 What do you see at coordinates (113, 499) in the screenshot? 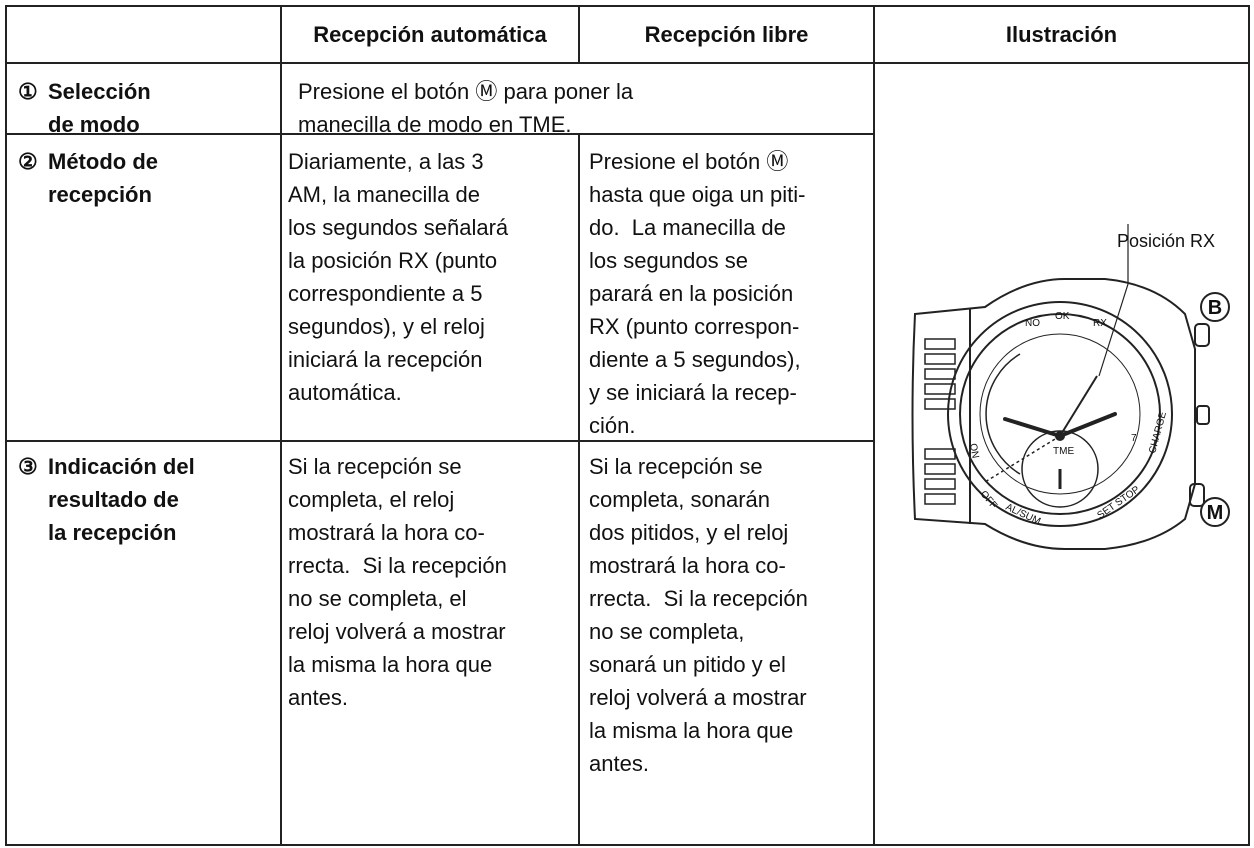
I see `row-label: resultado de` at bounding box center [113, 499].